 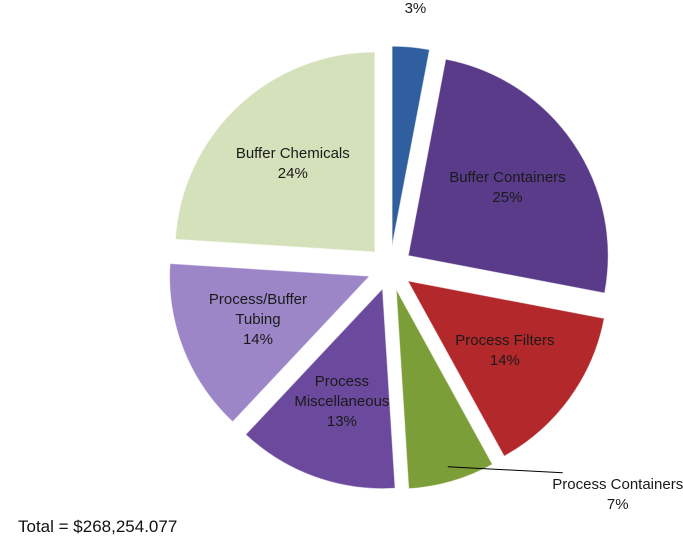 What do you see at coordinates (341, 421) in the screenshot?
I see `slice-value: 13%` at bounding box center [341, 421].